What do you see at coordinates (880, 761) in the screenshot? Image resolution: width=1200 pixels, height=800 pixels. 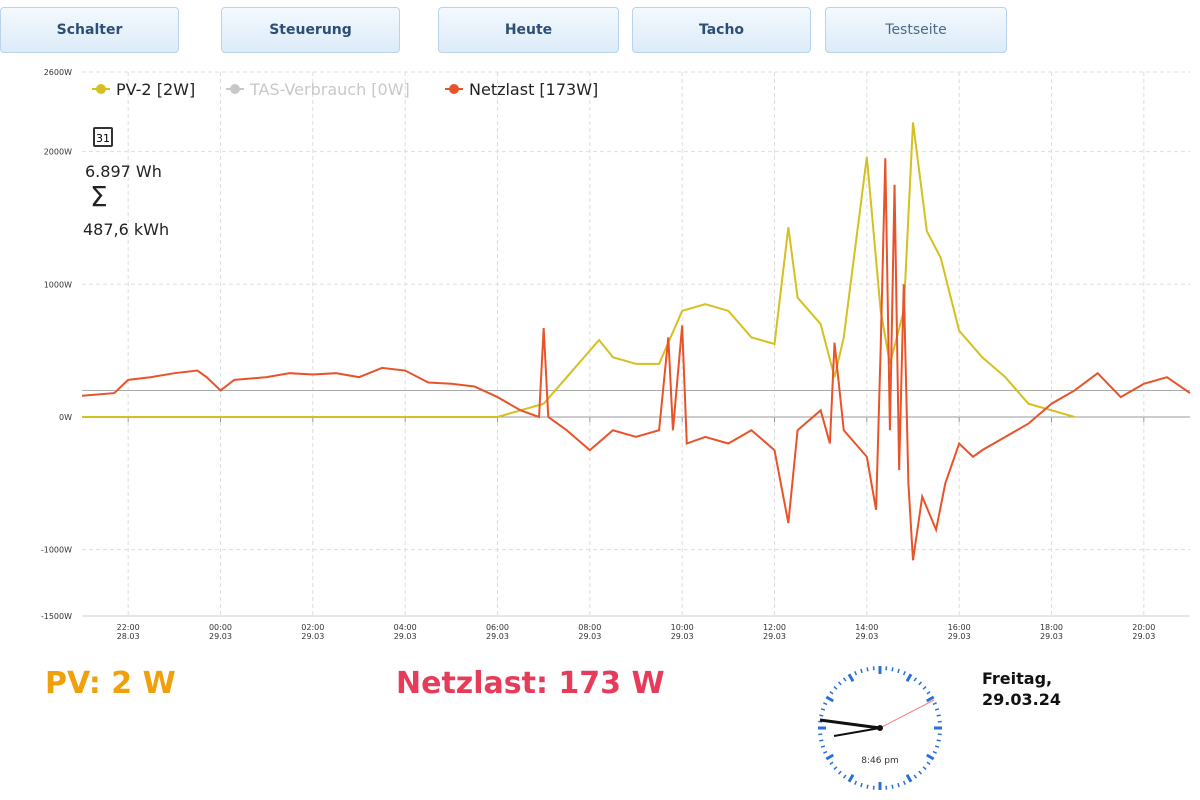 I see `clock-time: 8:46 pm` at bounding box center [880, 761].